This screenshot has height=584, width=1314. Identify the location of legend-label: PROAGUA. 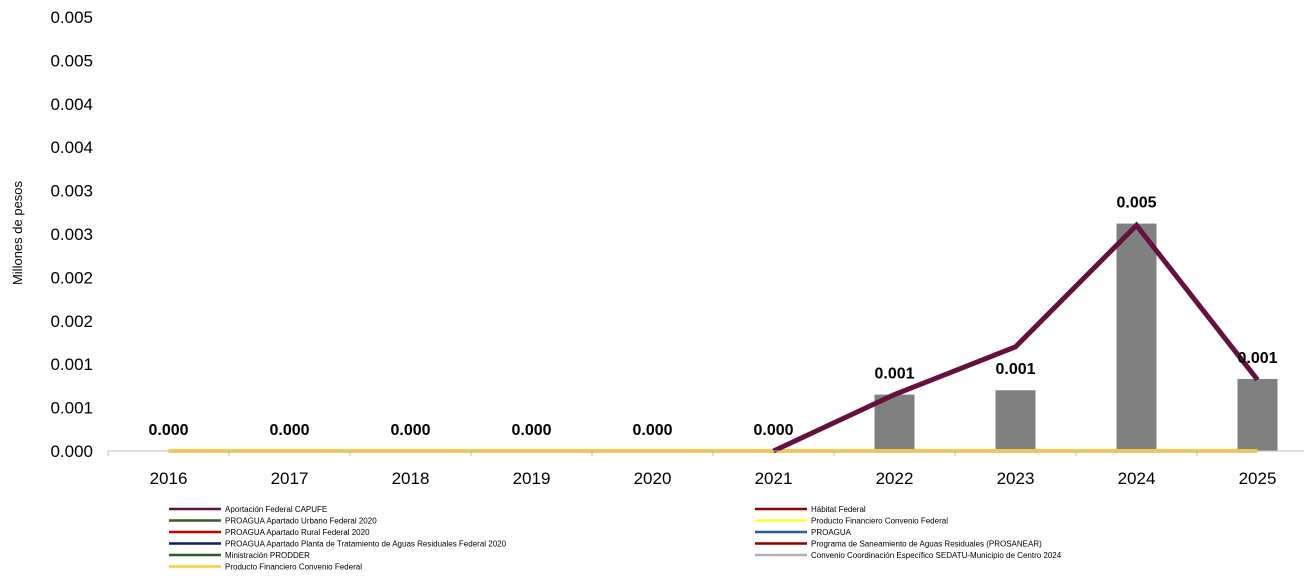
(831, 532).